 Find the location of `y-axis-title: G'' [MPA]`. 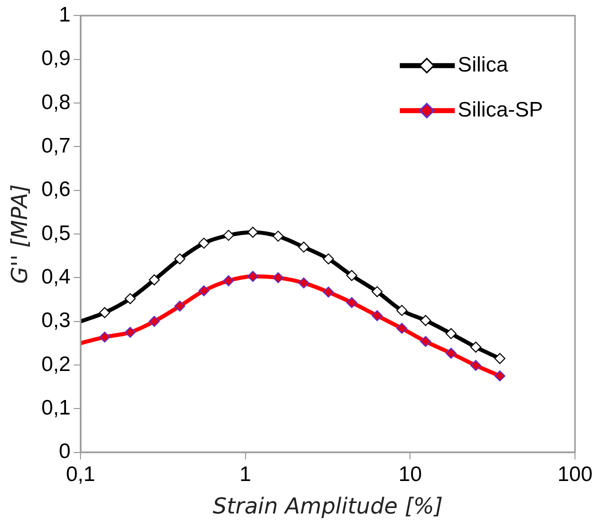

y-axis-title: G'' [MPA] is located at coordinates (20, 234).